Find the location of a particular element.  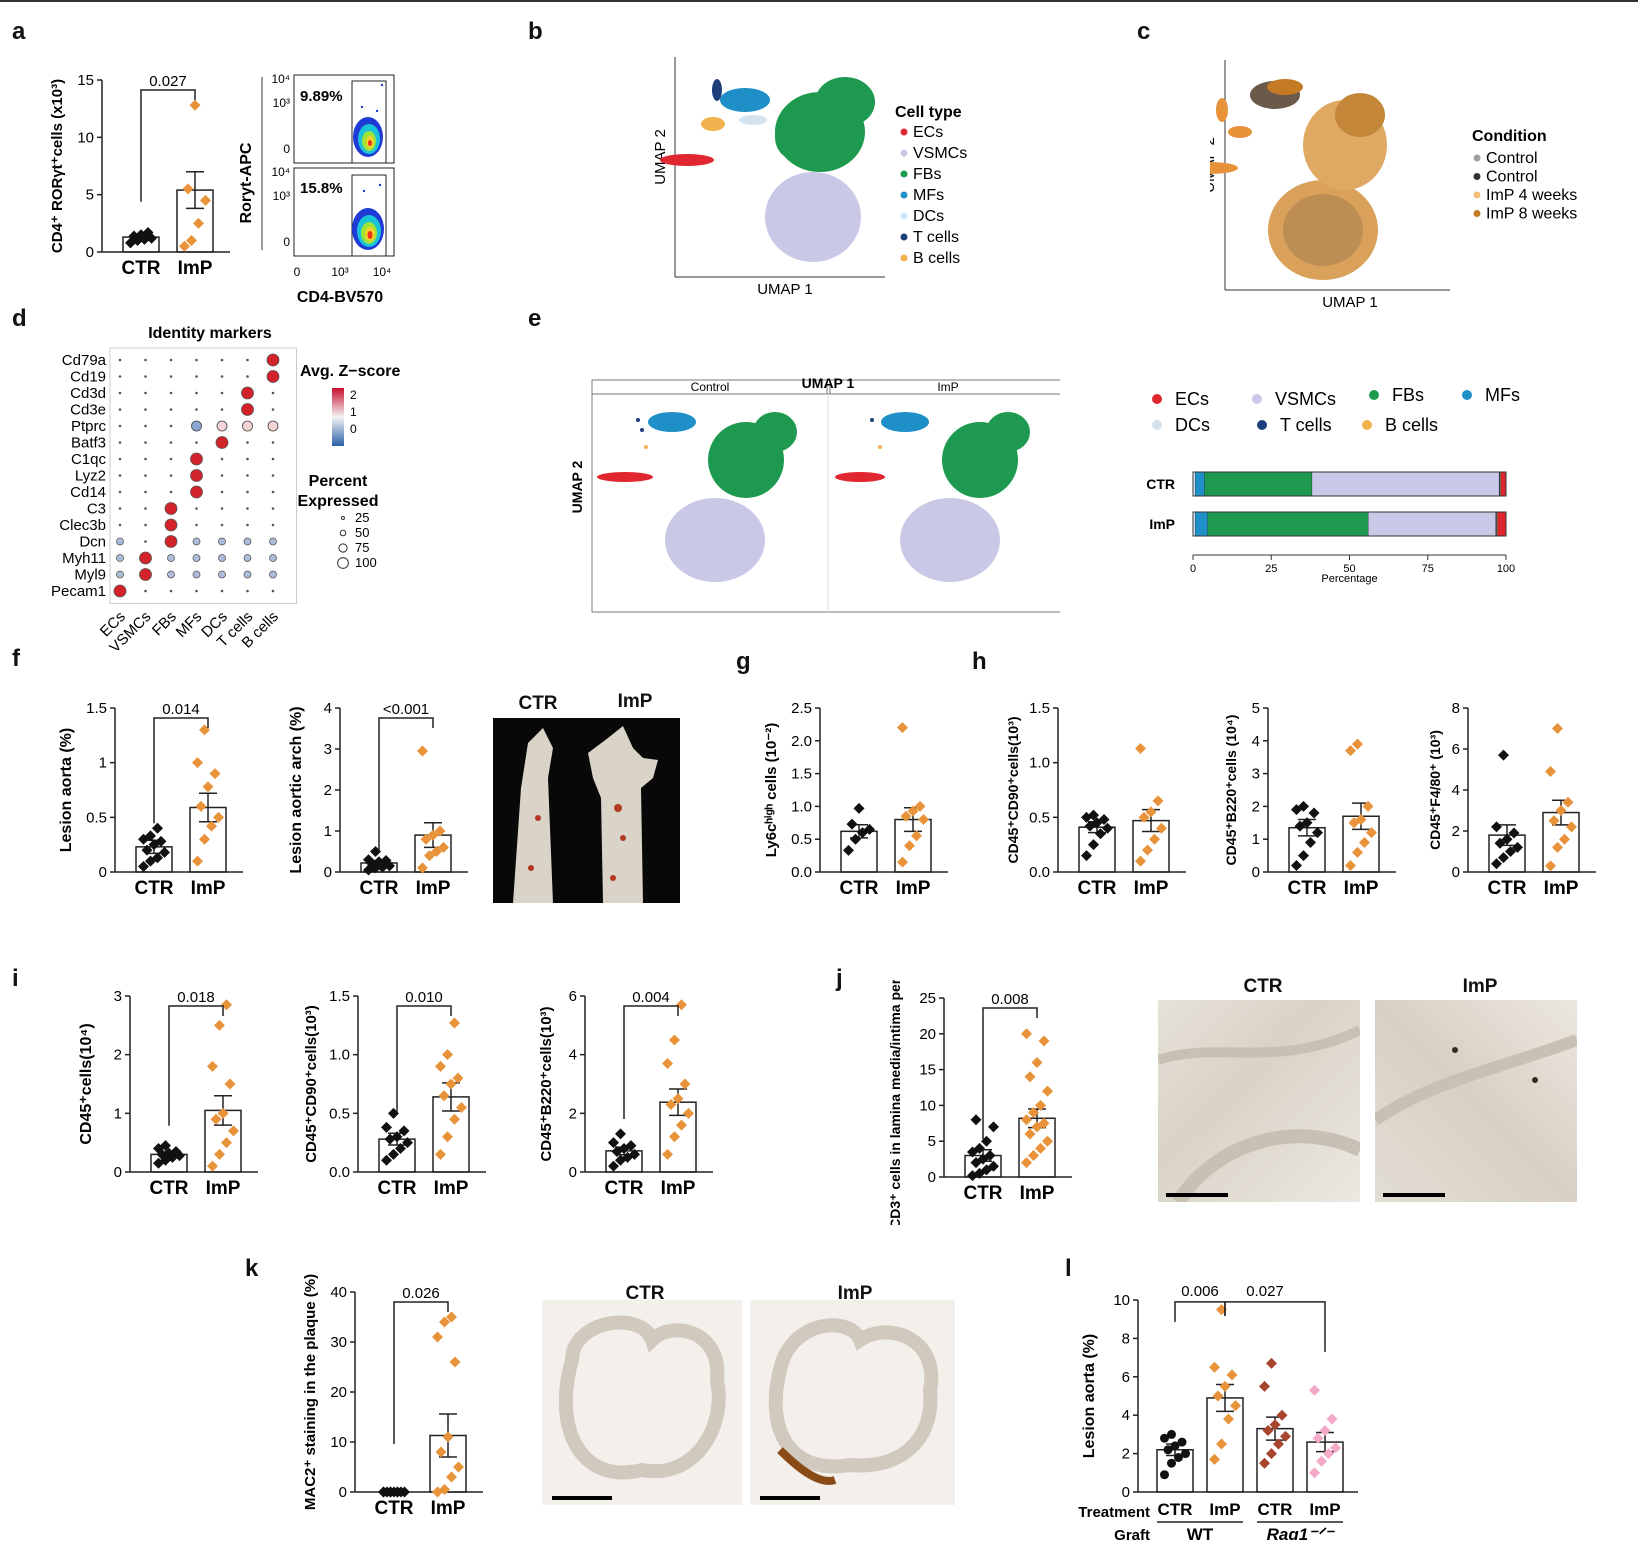

x-tick-label: CTR is located at coordinates (1096, 888).